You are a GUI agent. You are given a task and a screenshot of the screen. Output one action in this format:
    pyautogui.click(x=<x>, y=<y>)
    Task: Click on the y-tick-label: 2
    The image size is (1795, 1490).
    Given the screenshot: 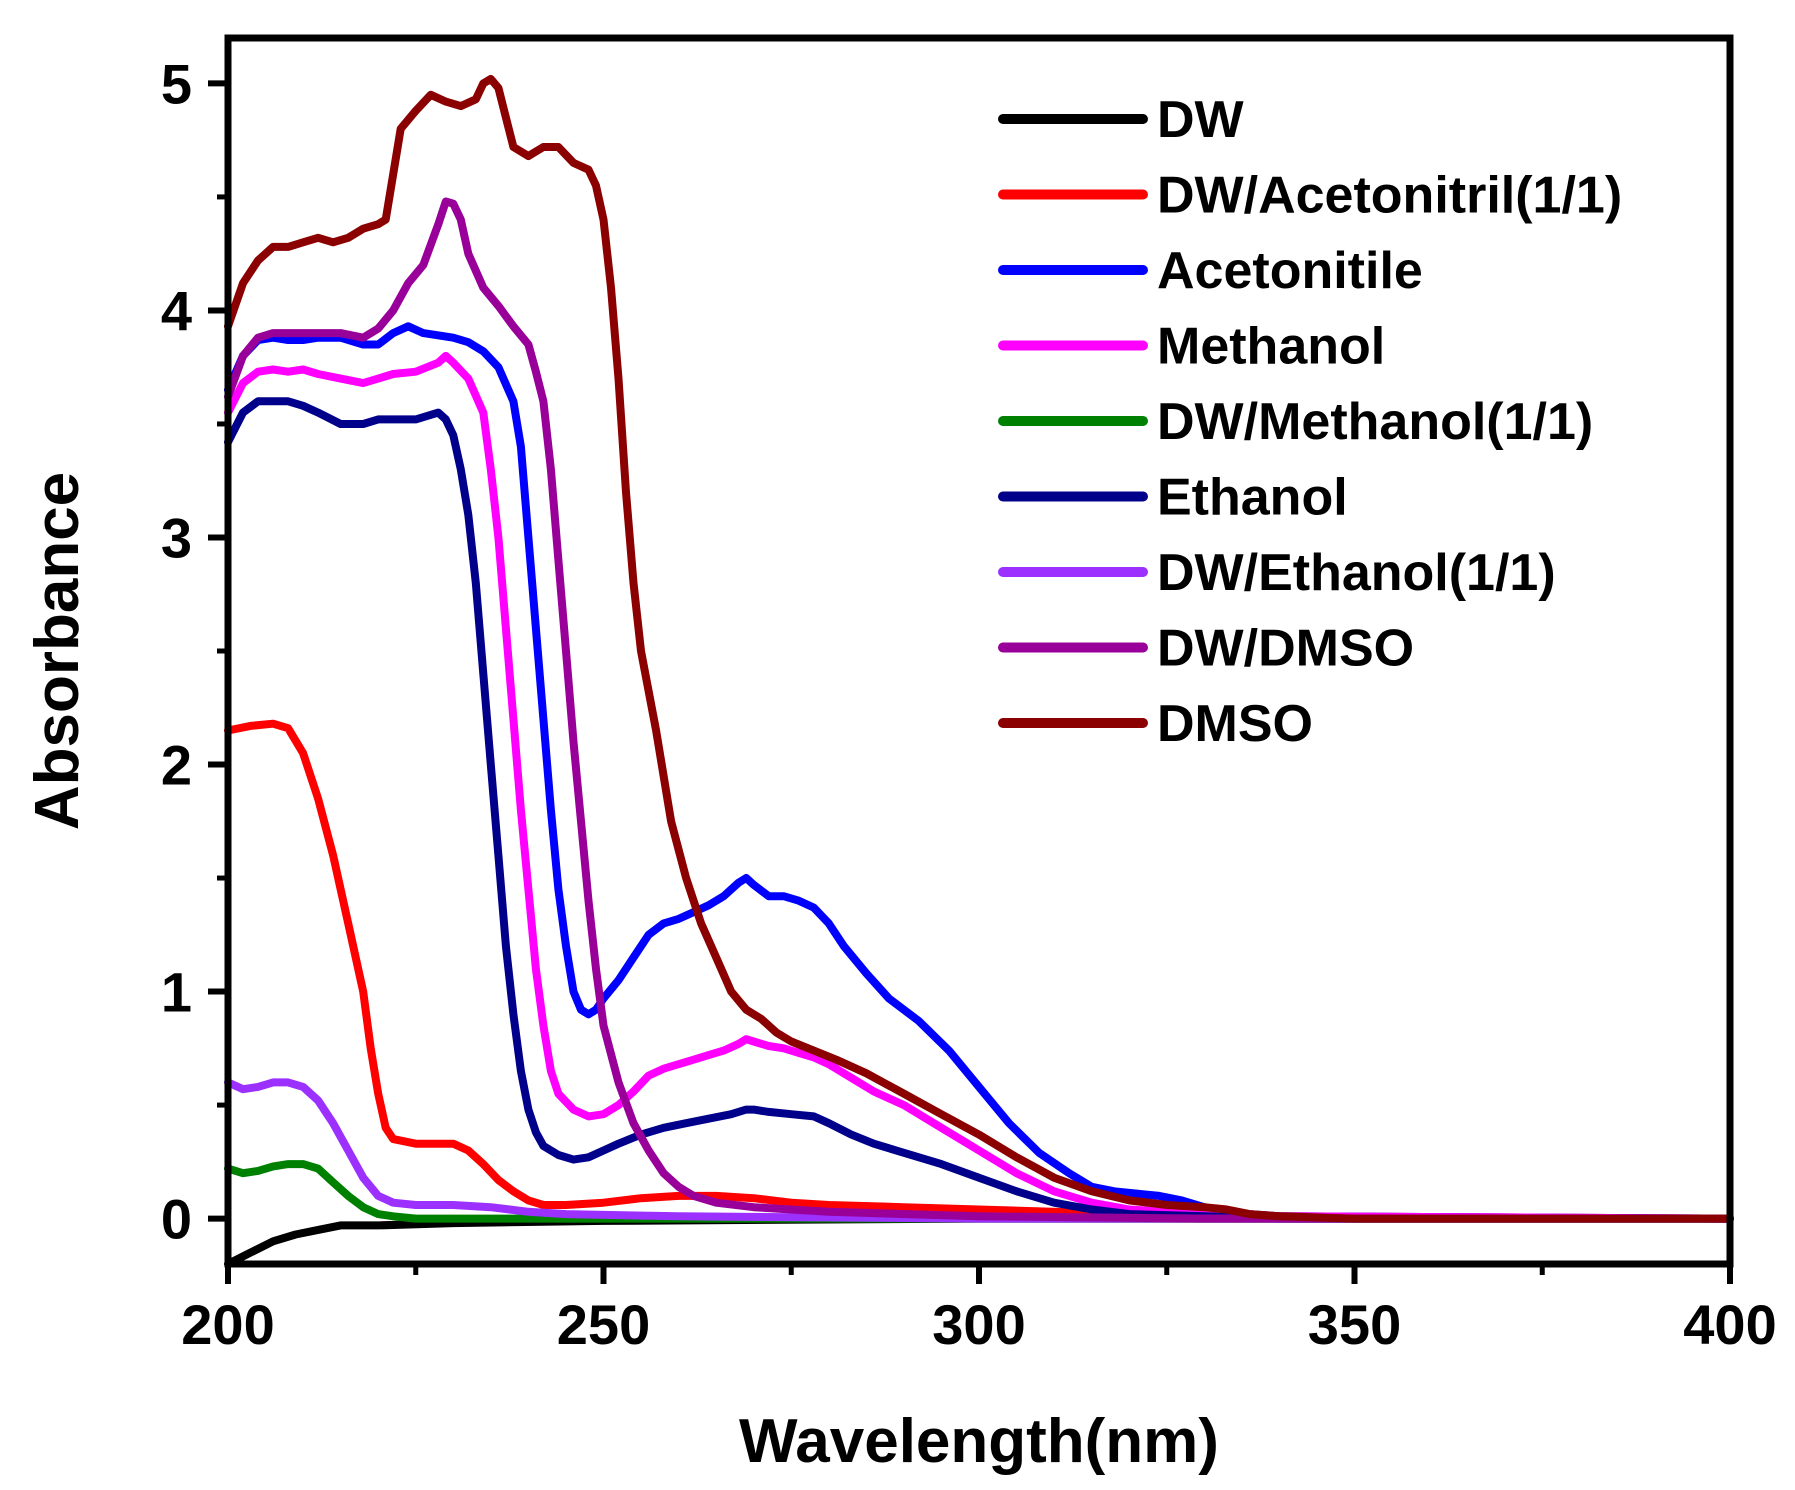 What is the action you would take?
    pyautogui.click(x=176, y=765)
    